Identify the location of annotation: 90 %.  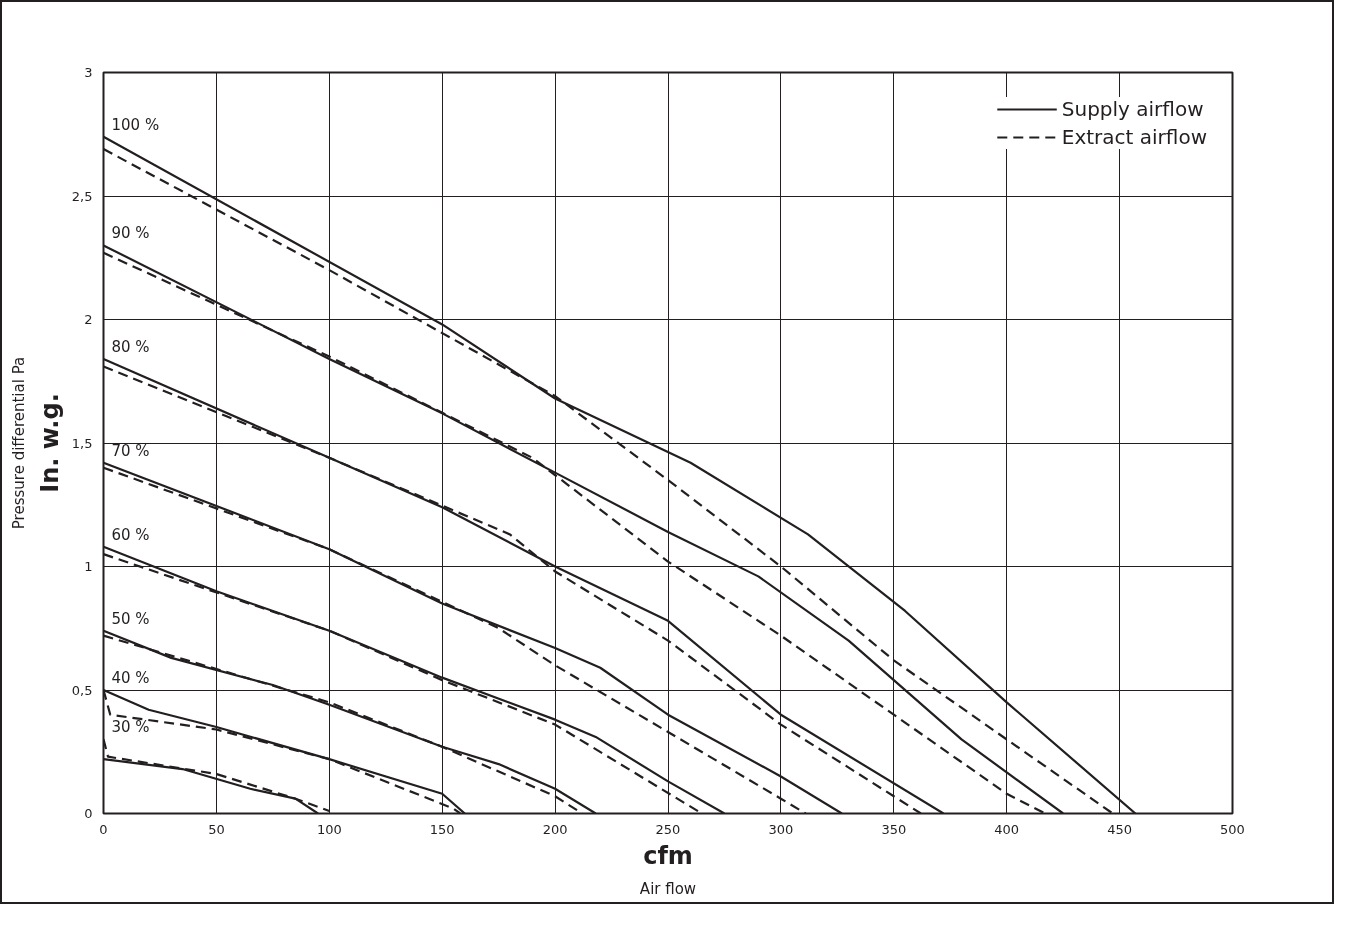
(130, 233).